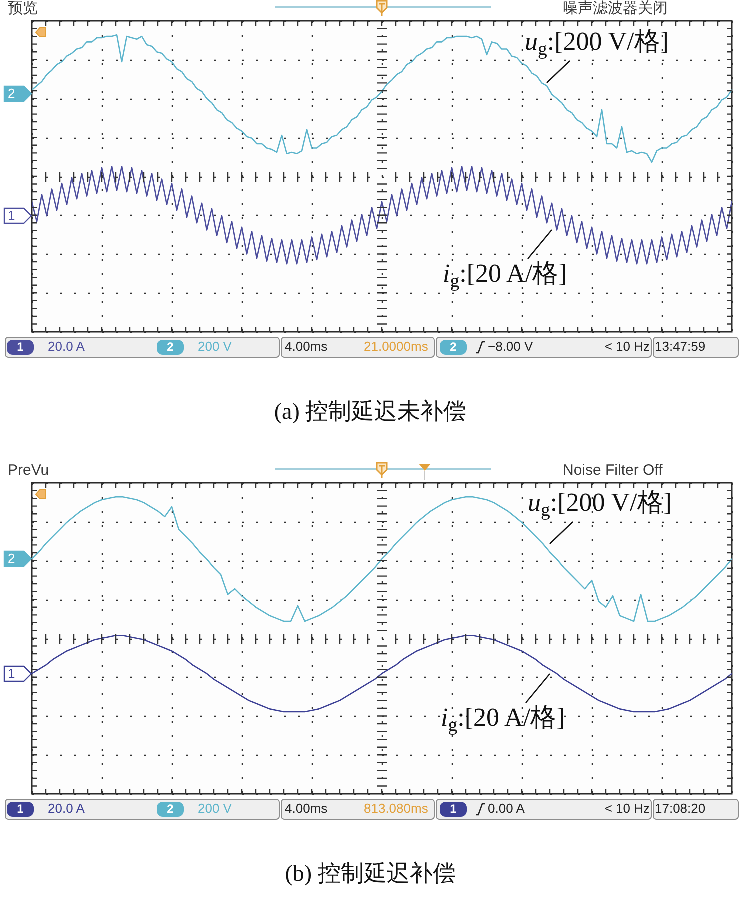  What do you see at coordinates (396, 809) in the screenshot?
I see `text: 813.080ms` at bounding box center [396, 809].